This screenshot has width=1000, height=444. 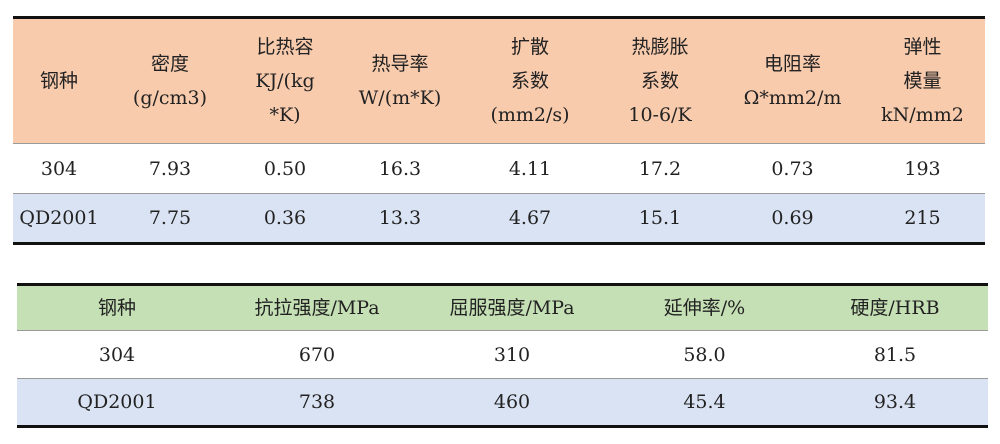 What do you see at coordinates (317, 354) in the screenshot?
I see `value-cell: 670` at bounding box center [317, 354].